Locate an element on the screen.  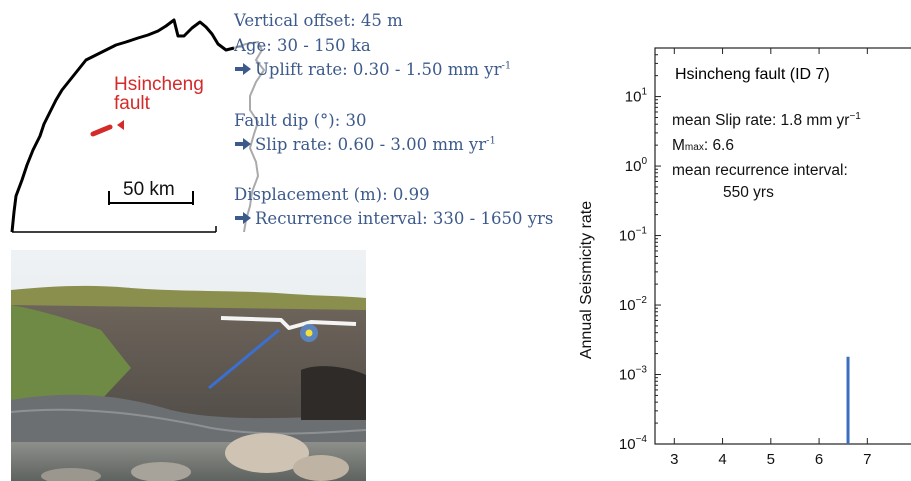
age-text: Age: 30 - 150 ka is located at coordinates (302, 45).